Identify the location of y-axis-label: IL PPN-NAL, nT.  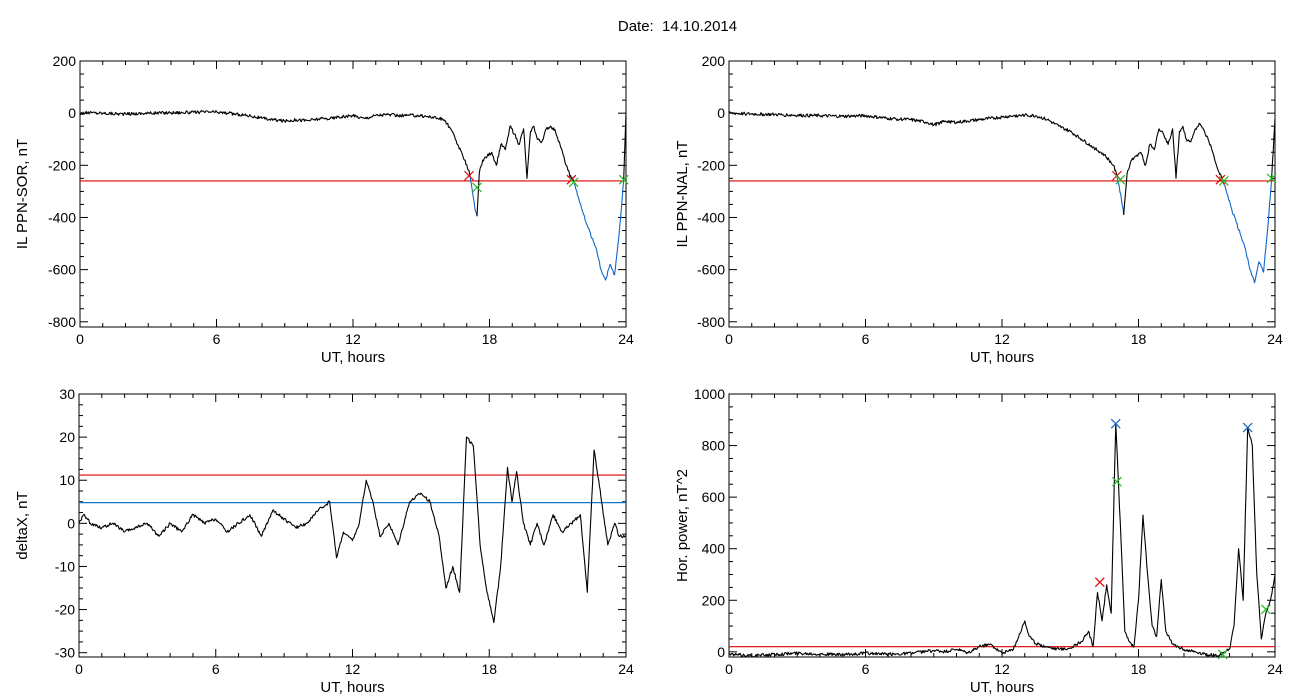
(682, 194).